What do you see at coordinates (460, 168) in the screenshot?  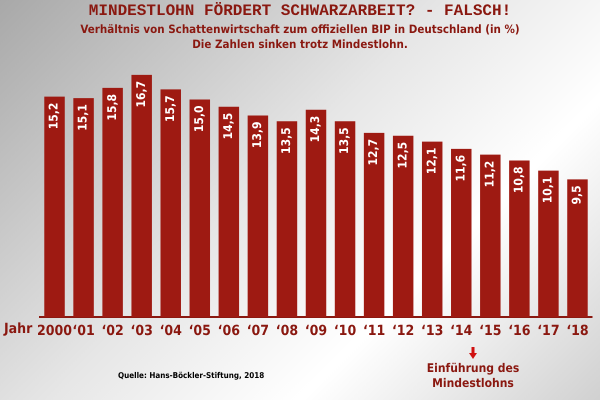 I see `data-label: 11,6` at bounding box center [460, 168].